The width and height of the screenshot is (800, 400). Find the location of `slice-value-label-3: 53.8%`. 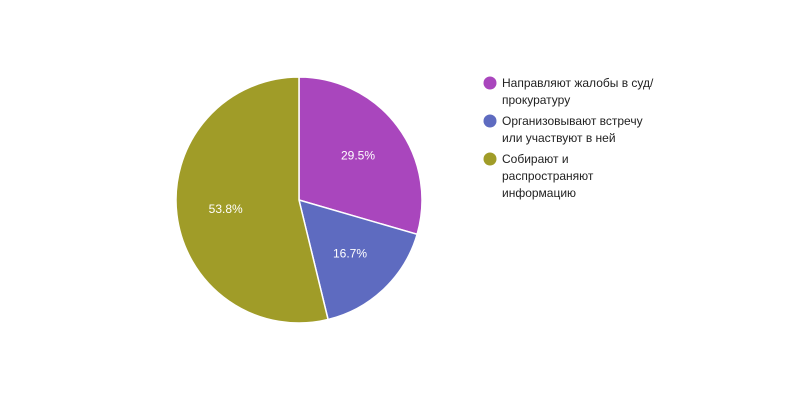

slice-value-label-3: 53.8% is located at coordinates (226, 209).